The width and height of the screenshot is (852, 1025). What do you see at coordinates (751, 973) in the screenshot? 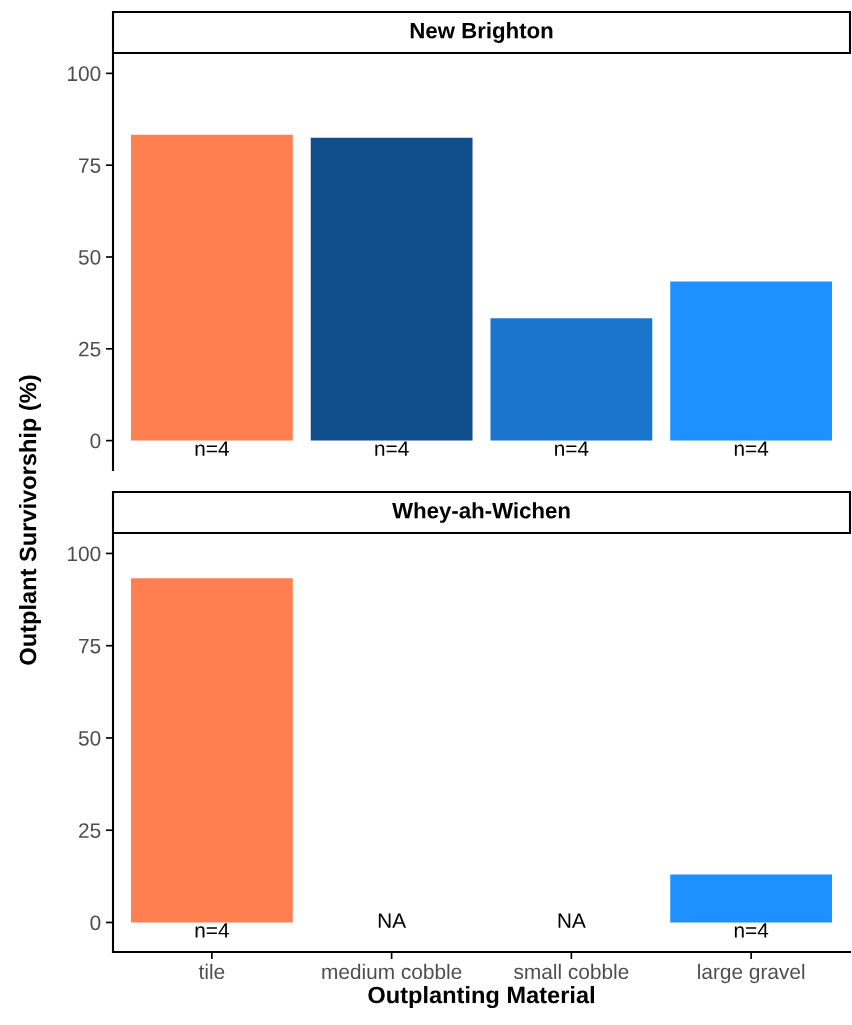
I see `x-tick-label: large gravel` at bounding box center [751, 973].